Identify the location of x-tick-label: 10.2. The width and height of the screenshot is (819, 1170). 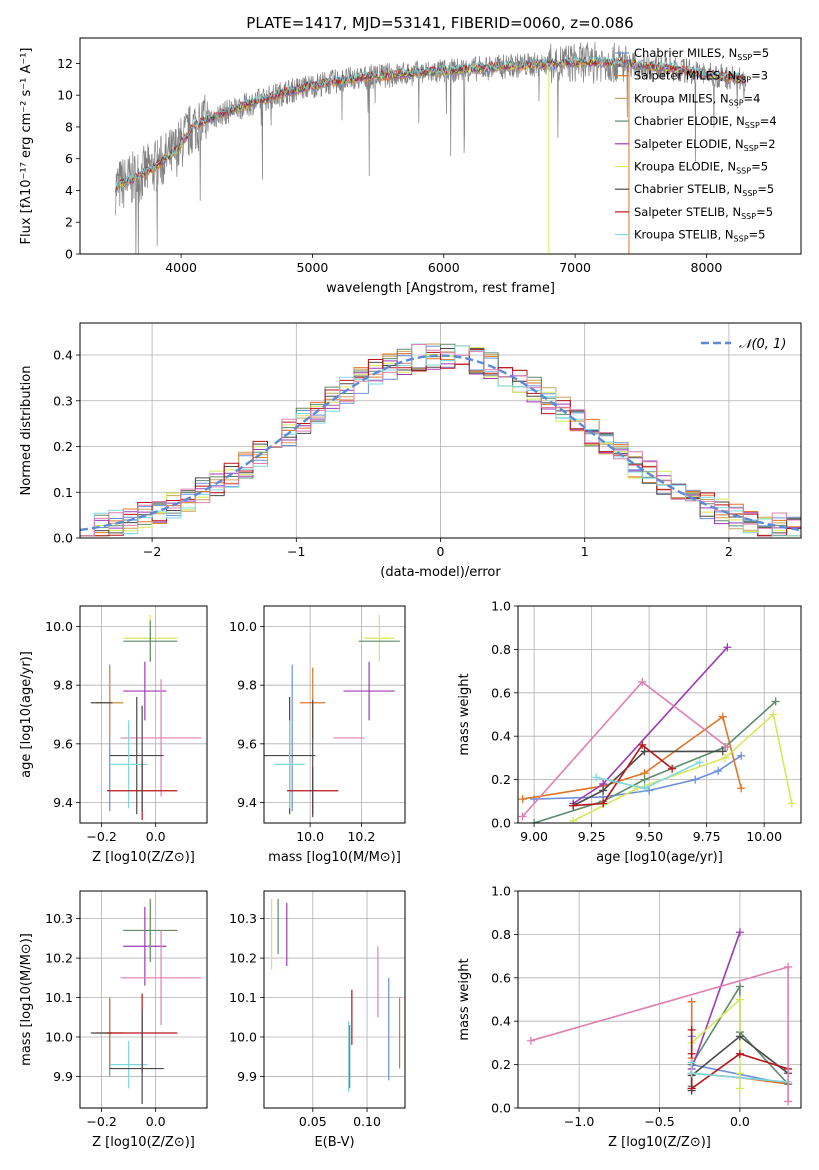
(361, 836).